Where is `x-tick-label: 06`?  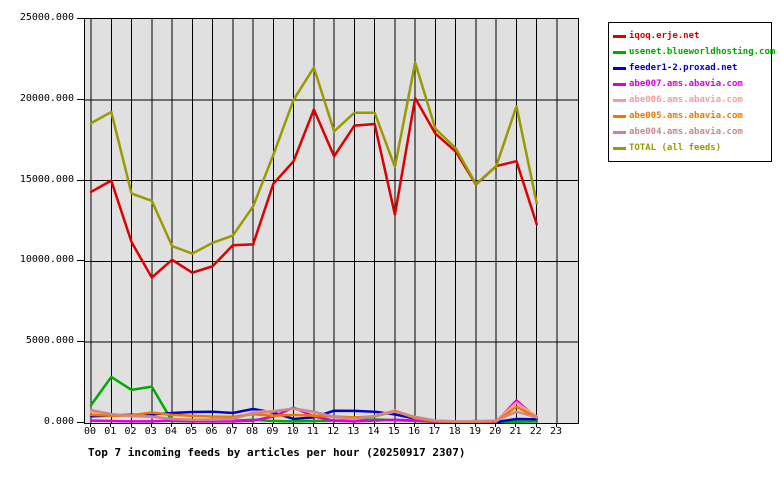 x-tick-label: 06 is located at coordinates (211, 431).